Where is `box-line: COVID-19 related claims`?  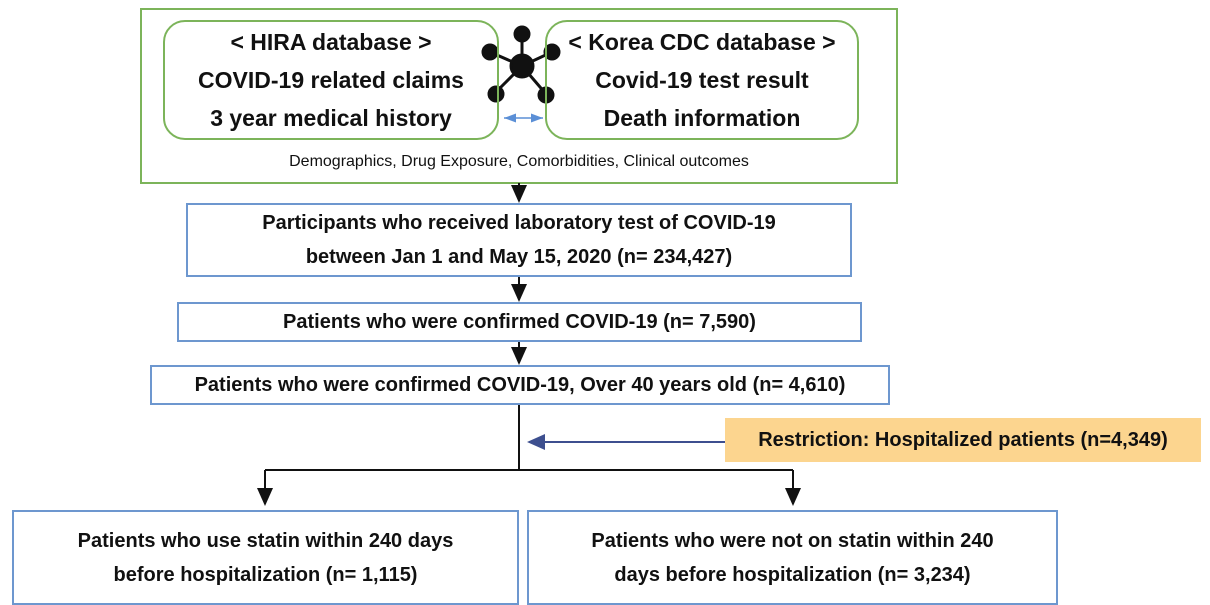
box-line: COVID-19 related claims is located at coordinates (331, 80).